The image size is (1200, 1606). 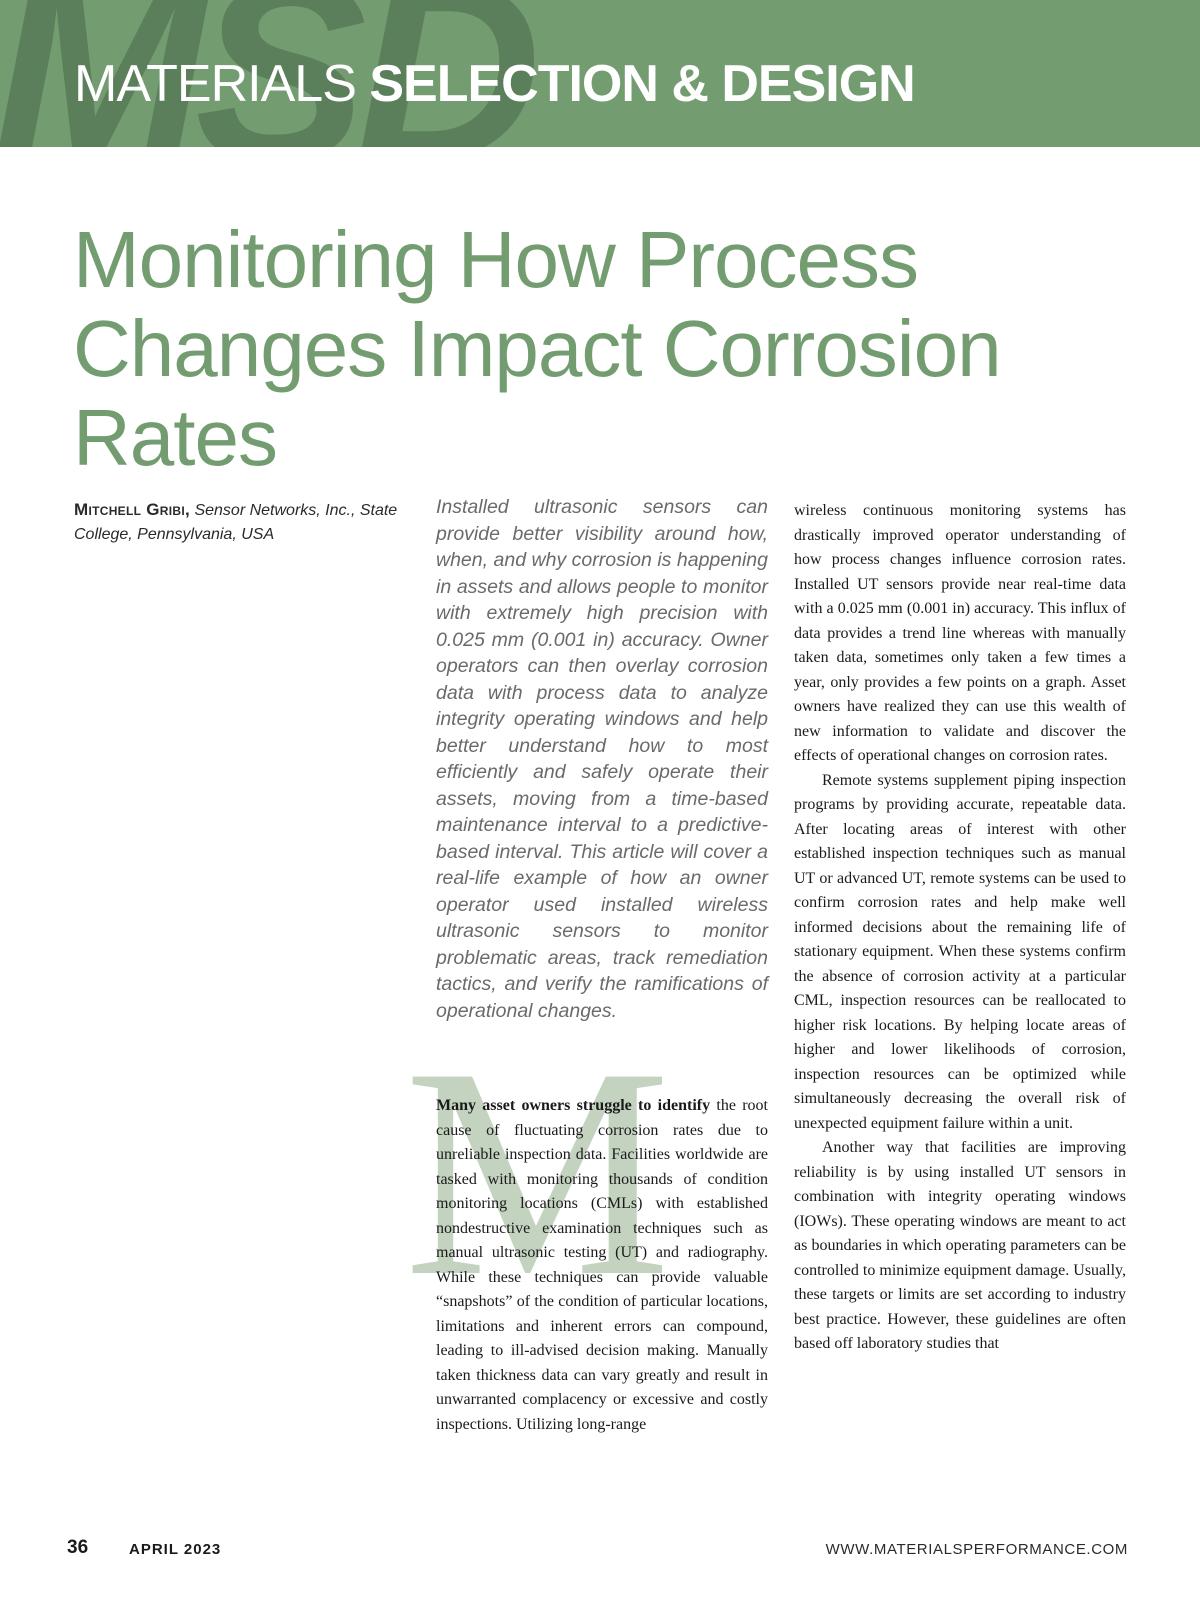 I want to click on section-title: MATERIALS SELECTION & DESIGN, so click(x=495, y=84).